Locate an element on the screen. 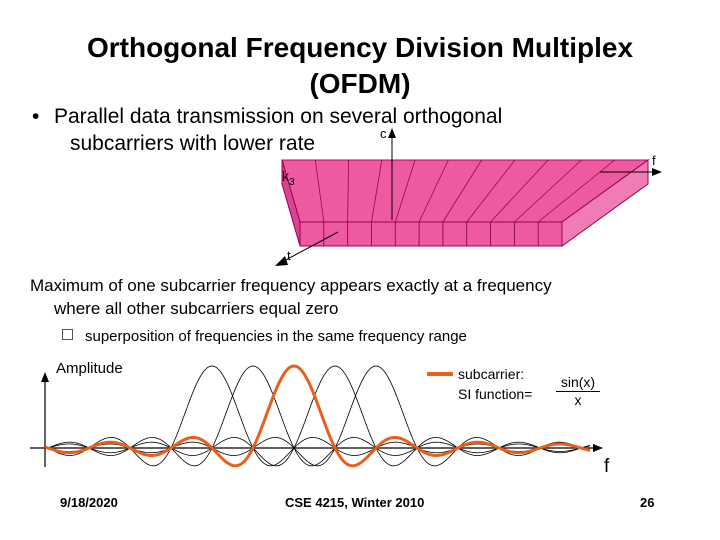 The height and width of the screenshot is (540, 720). footer-course: CSE 4215, Winter 2010 is located at coordinates (355, 502).